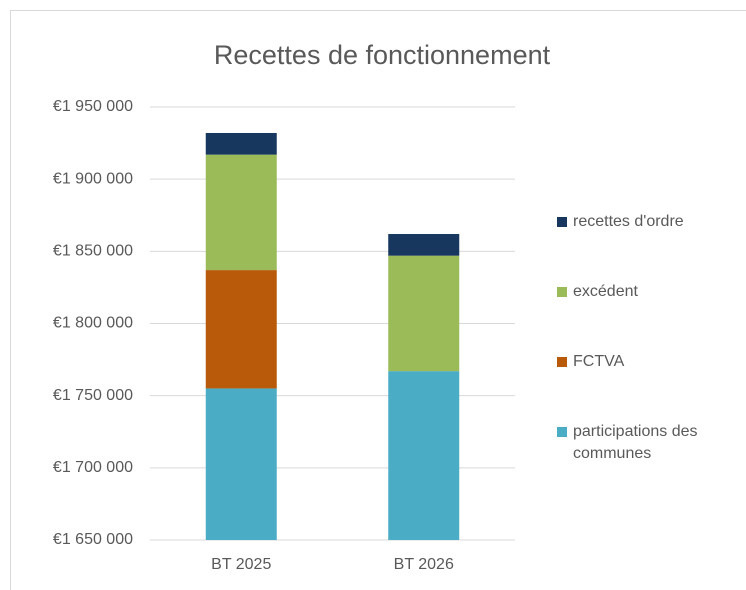 This screenshot has width=746, height=590. I want to click on y-tick-label: €1 950 000, so click(93, 106).